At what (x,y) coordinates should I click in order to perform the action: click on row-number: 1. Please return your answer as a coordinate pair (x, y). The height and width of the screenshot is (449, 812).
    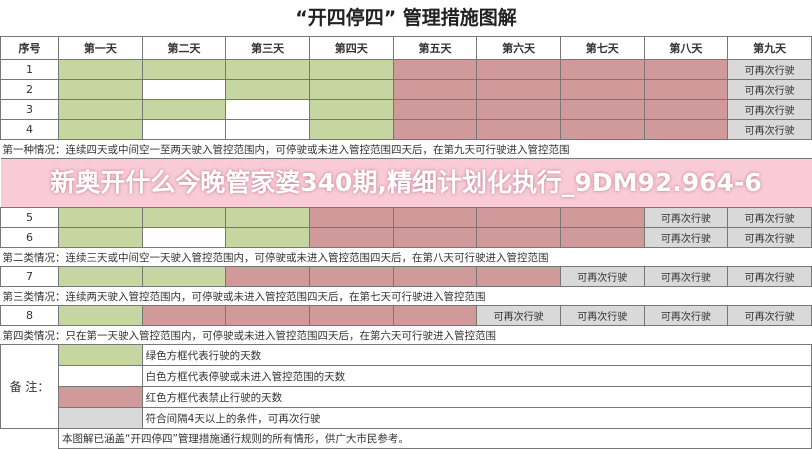
    Looking at the image, I should click on (29, 69).